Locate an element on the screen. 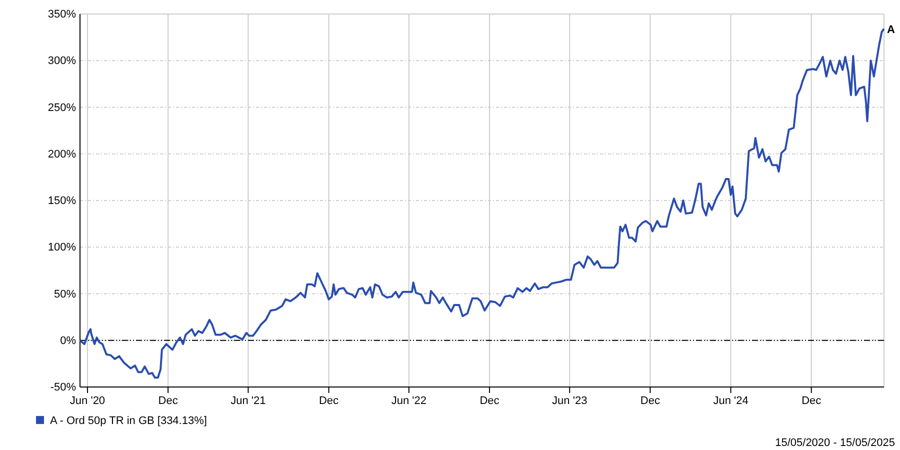  y-tick-label: 200% is located at coordinates (62, 154).